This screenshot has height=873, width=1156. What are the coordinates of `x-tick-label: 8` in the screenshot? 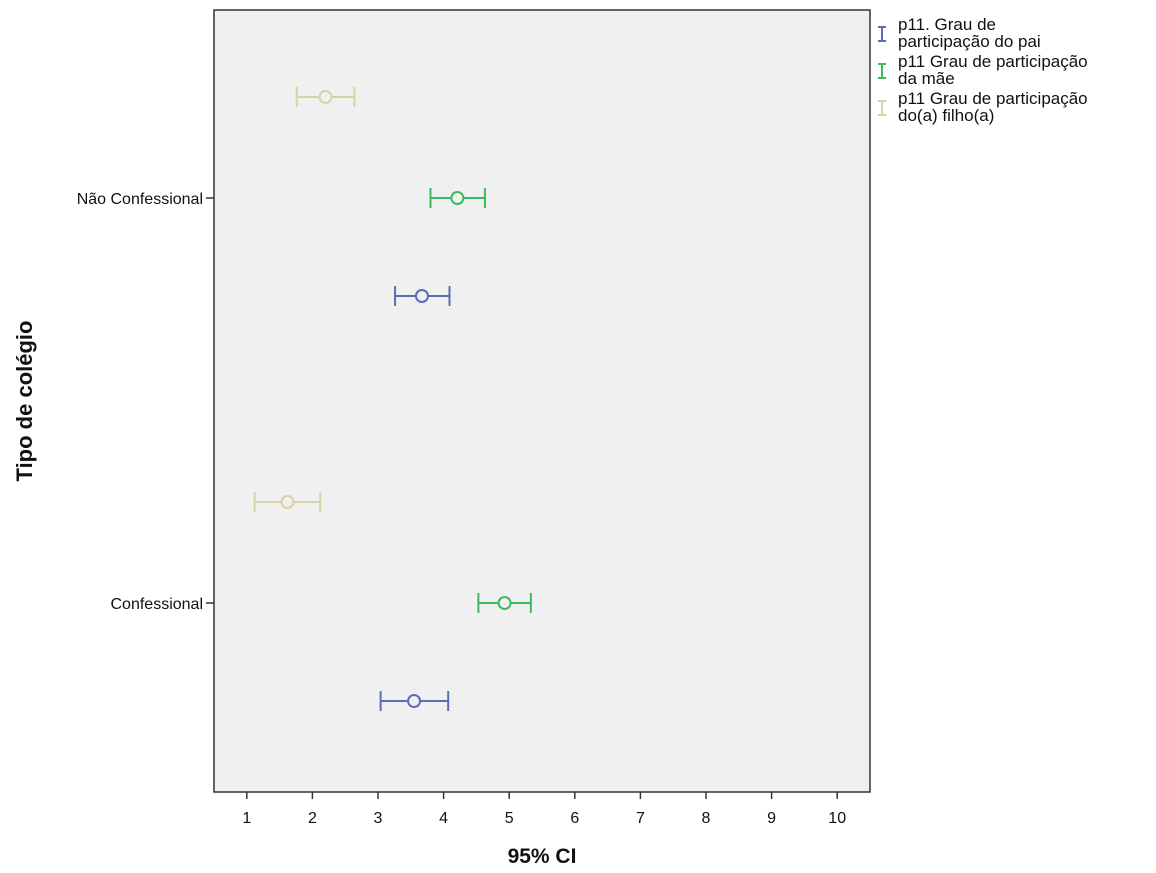 It's located at (706, 818).